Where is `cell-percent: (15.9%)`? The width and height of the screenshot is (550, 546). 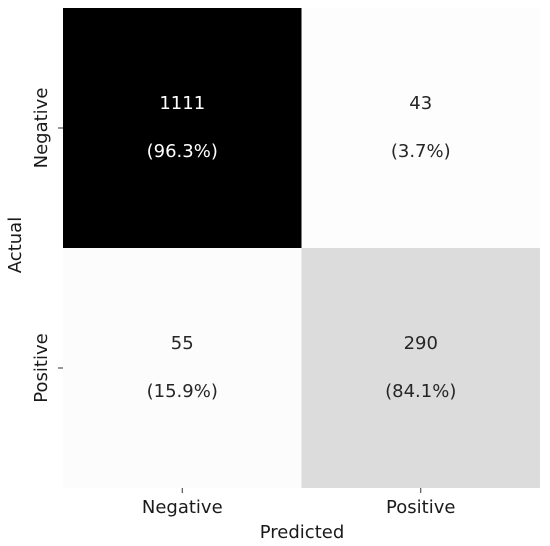 cell-percent: (15.9%) is located at coordinates (182, 391).